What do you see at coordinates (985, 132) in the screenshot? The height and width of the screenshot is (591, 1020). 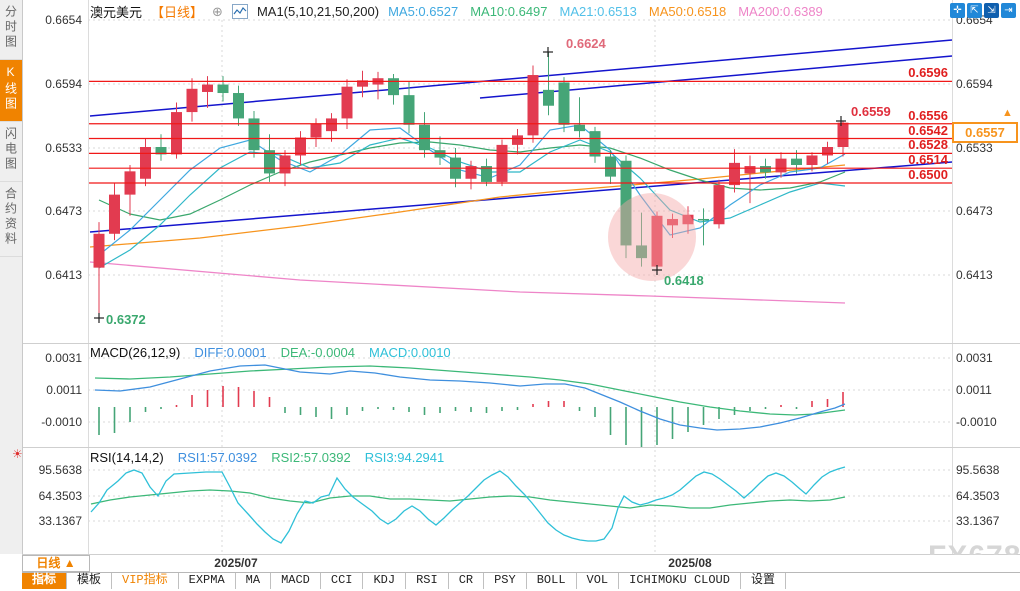 I see `current-price-tag: 0.6557` at bounding box center [985, 132].